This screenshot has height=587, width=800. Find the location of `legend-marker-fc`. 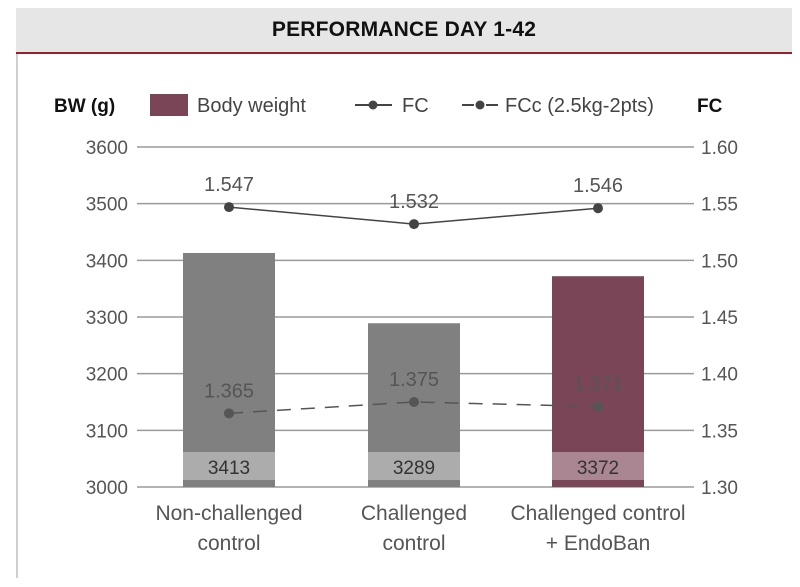

legend-marker-fc is located at coordinates (373, 105).